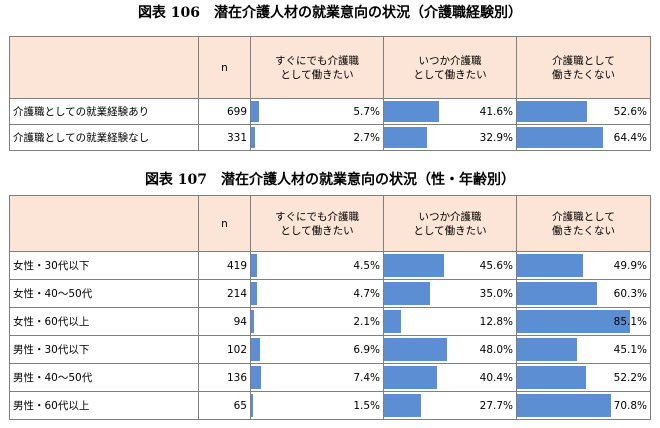 This screenshot has width=660, height=428. Describe the element at coordinates (224, 223) in the screenshot. I see `table2-header-n: n` at that location.